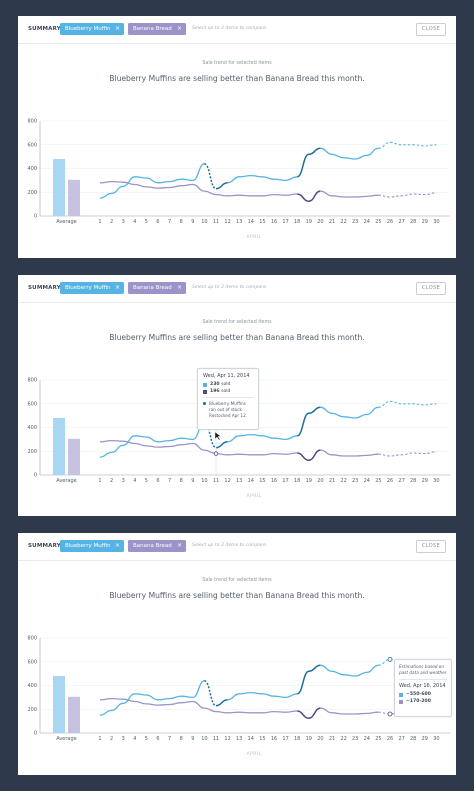 Image resolution: width=474 pixels, height=791 pixels. I want to click on x-tick-label: 6, so click(157, 481).